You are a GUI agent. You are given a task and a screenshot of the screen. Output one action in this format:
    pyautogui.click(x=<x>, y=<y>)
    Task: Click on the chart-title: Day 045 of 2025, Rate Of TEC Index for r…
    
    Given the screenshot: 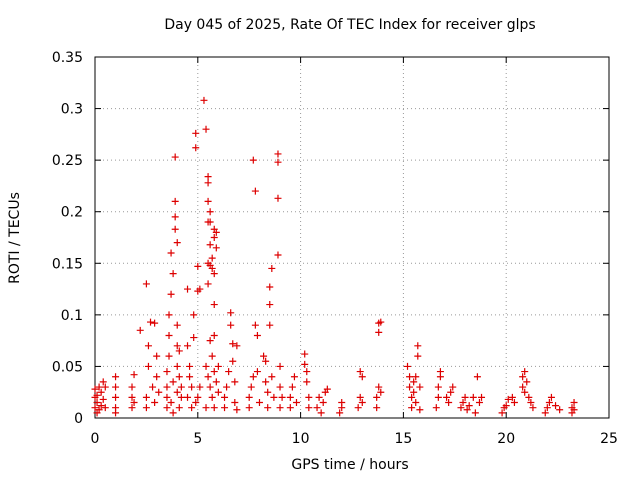 What is the action you would take?
    pyautogui.click(x=350, y=25)
    